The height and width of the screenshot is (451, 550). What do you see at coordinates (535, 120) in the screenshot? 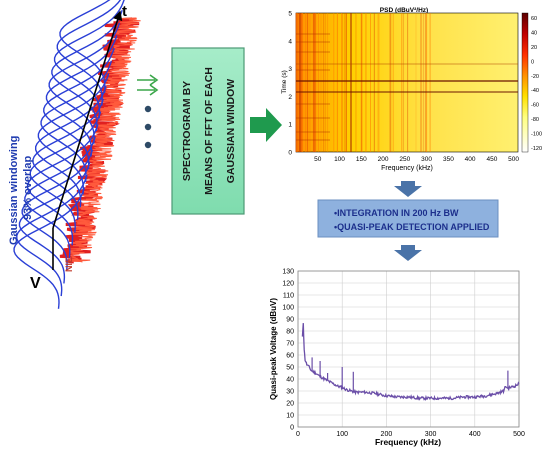
I see `colorbar-tick: -80` at bounding box center [535, 120].